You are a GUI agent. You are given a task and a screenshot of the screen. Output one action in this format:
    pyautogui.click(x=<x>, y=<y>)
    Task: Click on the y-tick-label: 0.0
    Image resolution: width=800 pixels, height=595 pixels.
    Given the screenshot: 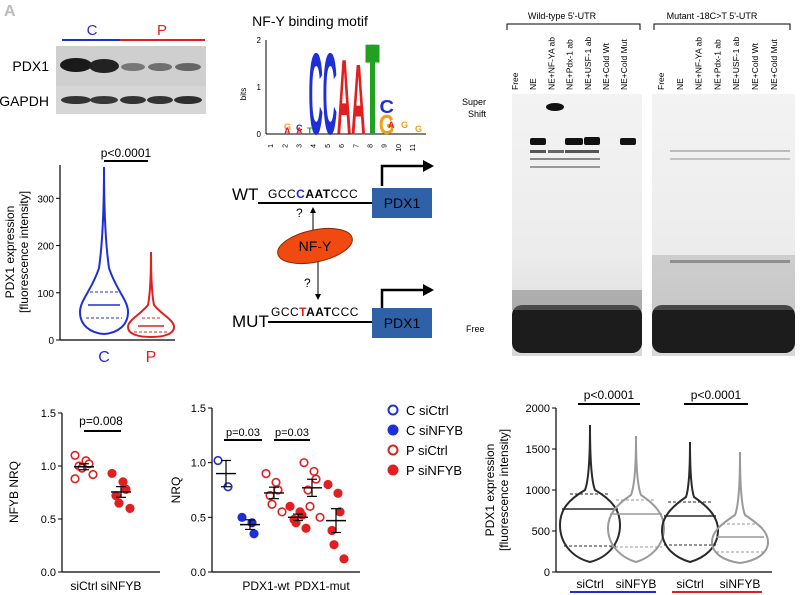 What is the action you would take?
    pyautogui.click(x=48, y=573)
    